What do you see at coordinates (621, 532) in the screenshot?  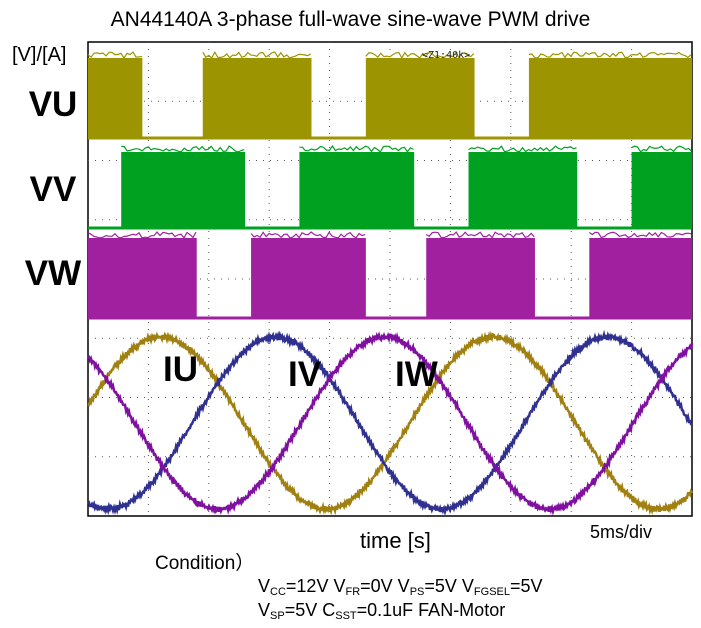 I see `time-scale-label: 5ms/div` at bounding box center [621, 532].